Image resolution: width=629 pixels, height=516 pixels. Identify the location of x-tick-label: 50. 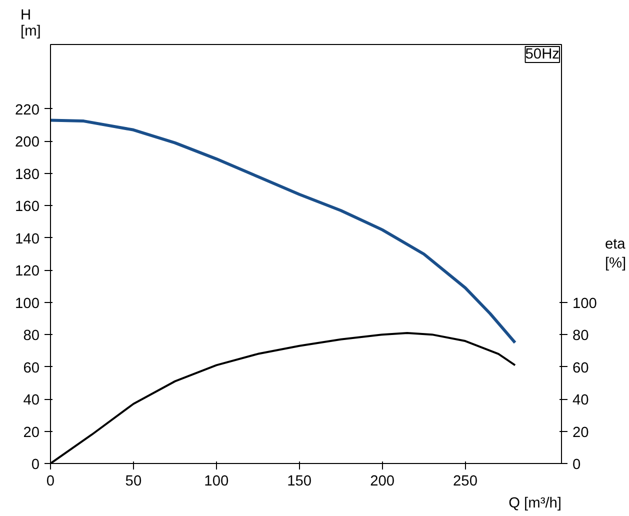
(133, 482).